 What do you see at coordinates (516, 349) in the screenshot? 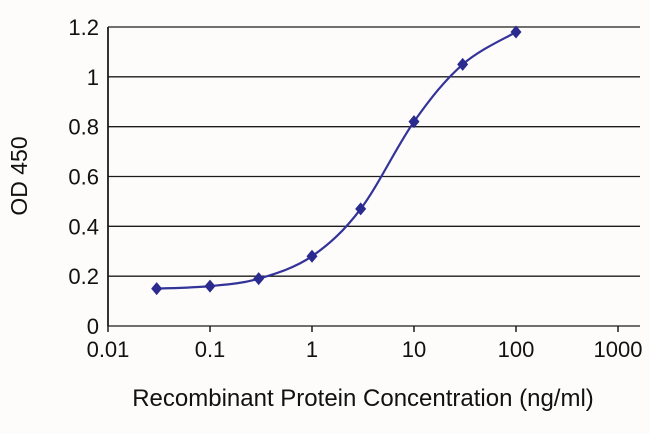
I see `x-tick-label: 100` at bounding box center [516, 349].